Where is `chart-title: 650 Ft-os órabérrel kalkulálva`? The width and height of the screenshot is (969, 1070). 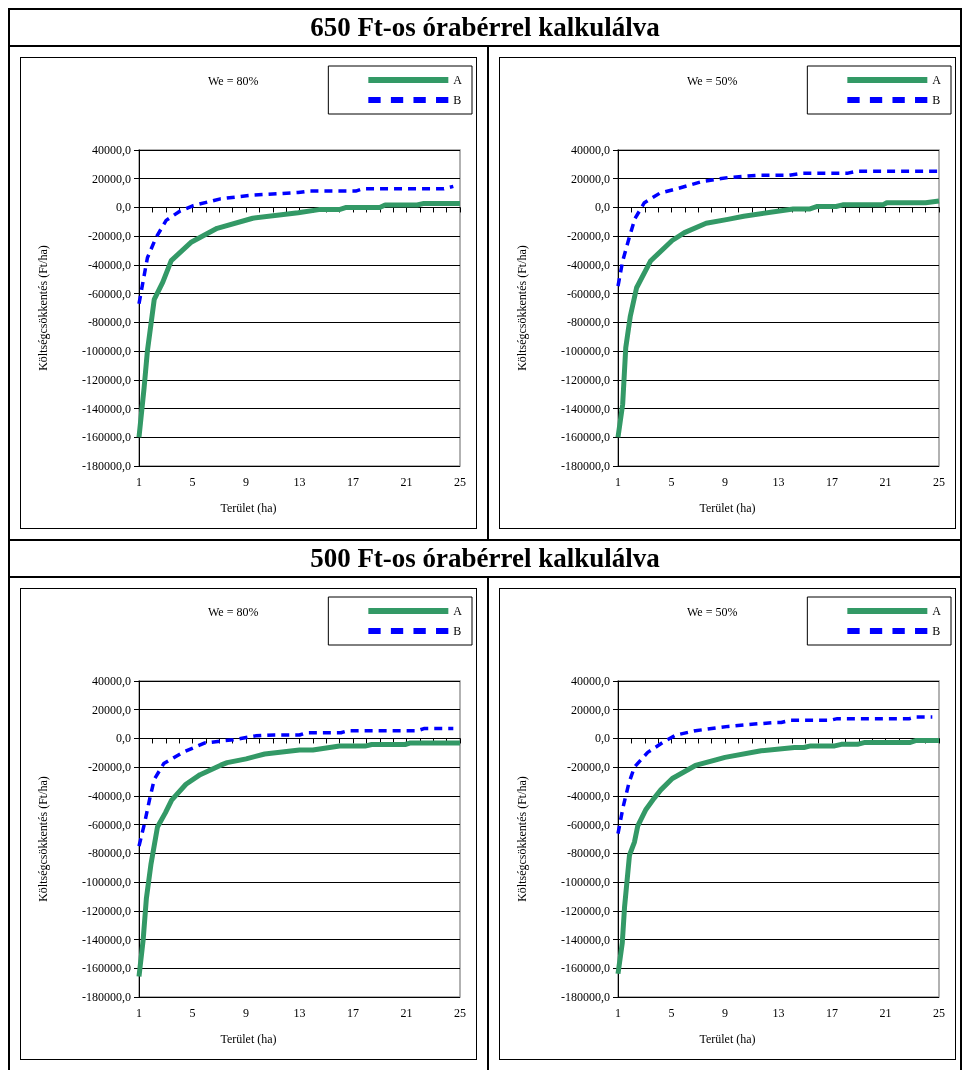
chart-title: 650 Ft-os órabérrel kalkulálva is located at coordinates (485, 28).